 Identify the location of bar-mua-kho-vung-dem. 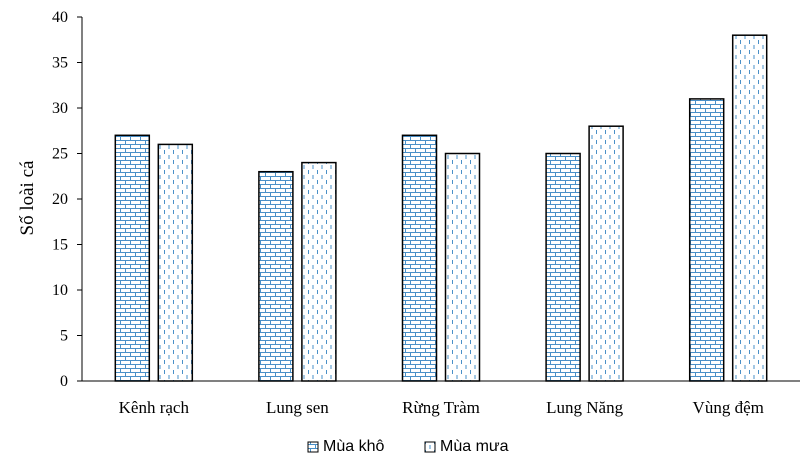
(706, 240).